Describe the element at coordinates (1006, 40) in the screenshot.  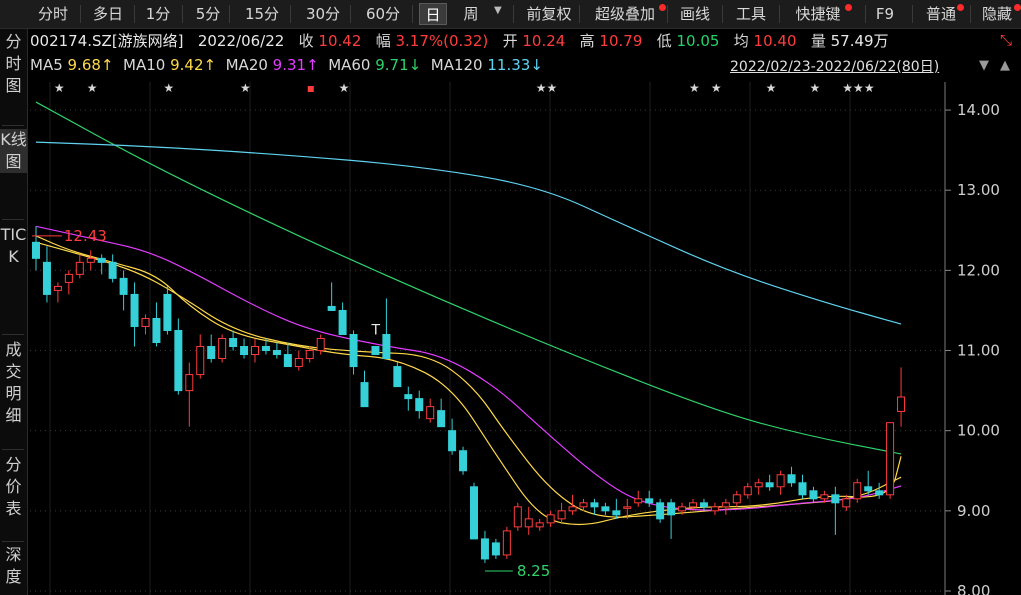
I see `quote-expand-icon: ⤡` at that location.